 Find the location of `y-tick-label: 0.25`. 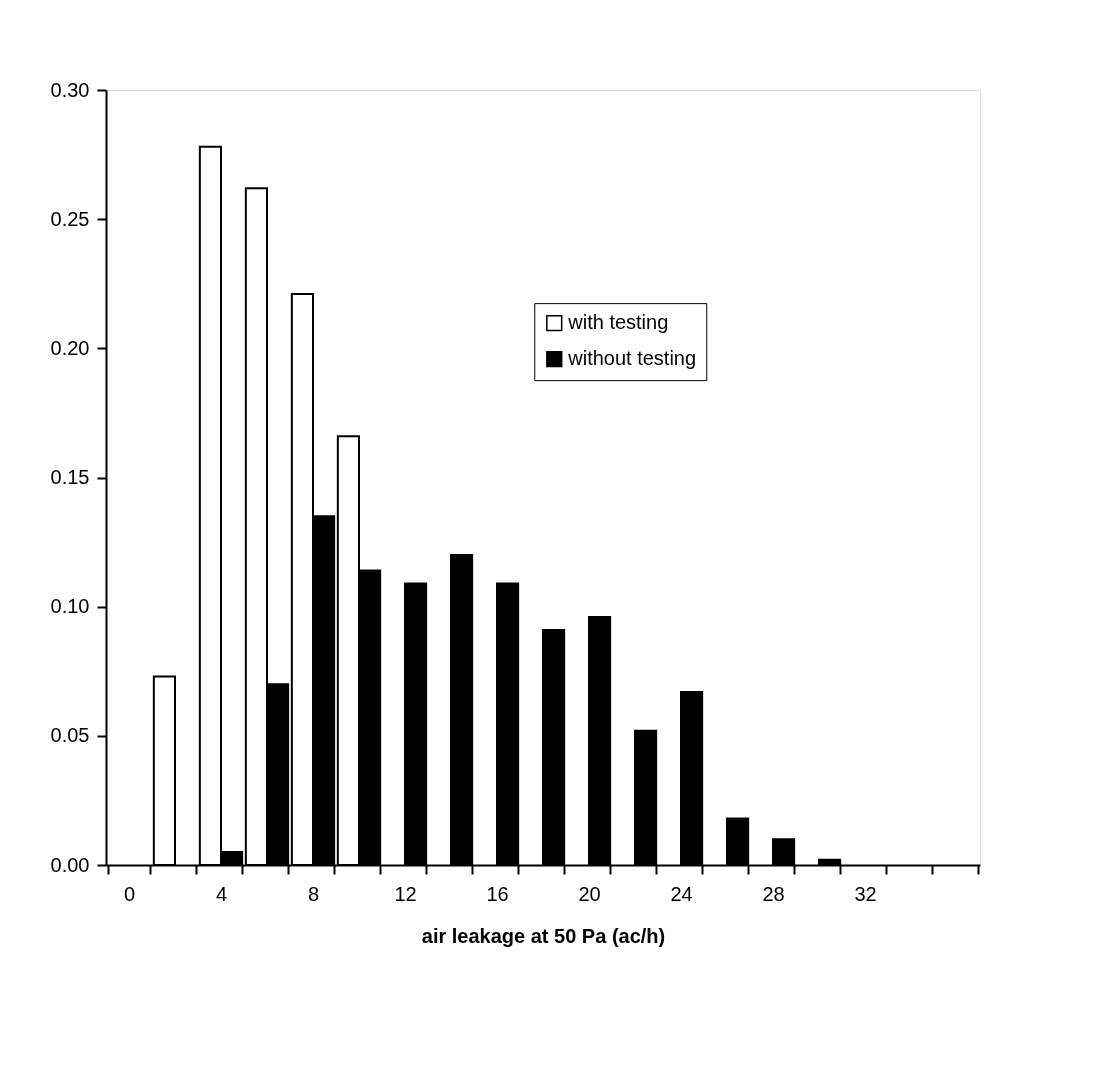

y-tick-label: 0.25 is located at coordinates (70, 218).